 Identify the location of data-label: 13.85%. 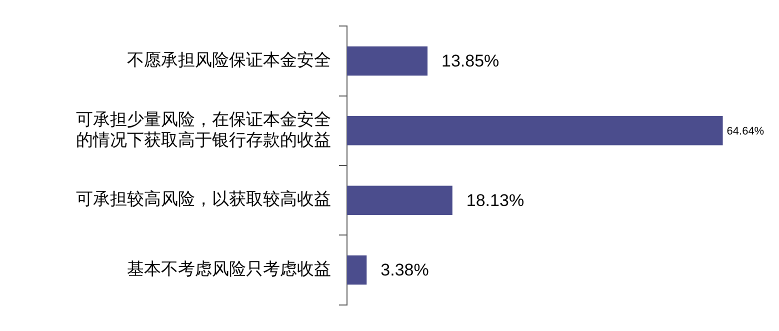
(471, 61).